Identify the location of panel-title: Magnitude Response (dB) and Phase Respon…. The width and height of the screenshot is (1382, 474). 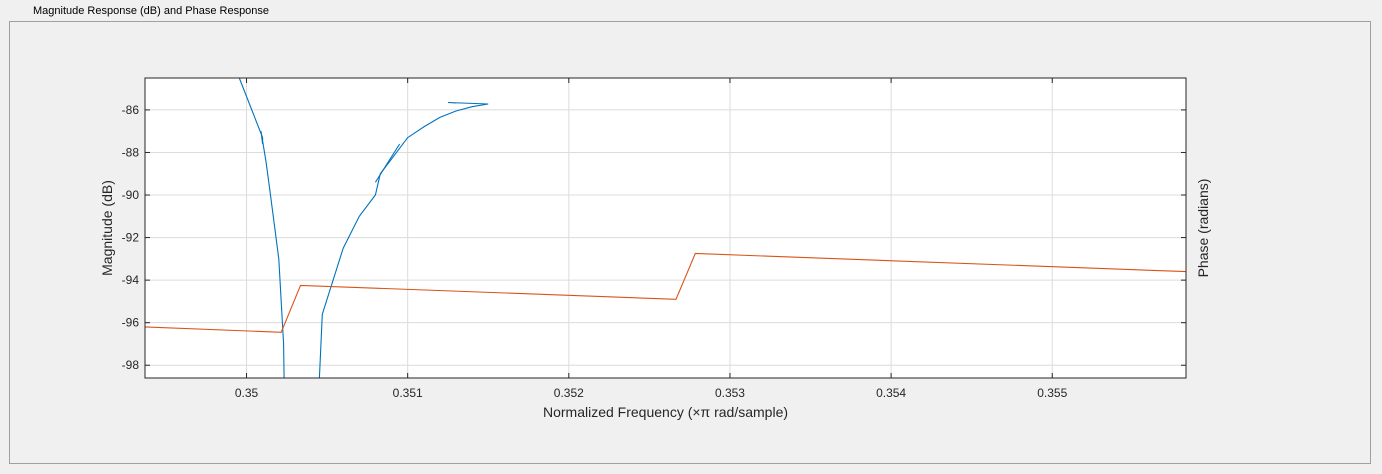
(151, 11).